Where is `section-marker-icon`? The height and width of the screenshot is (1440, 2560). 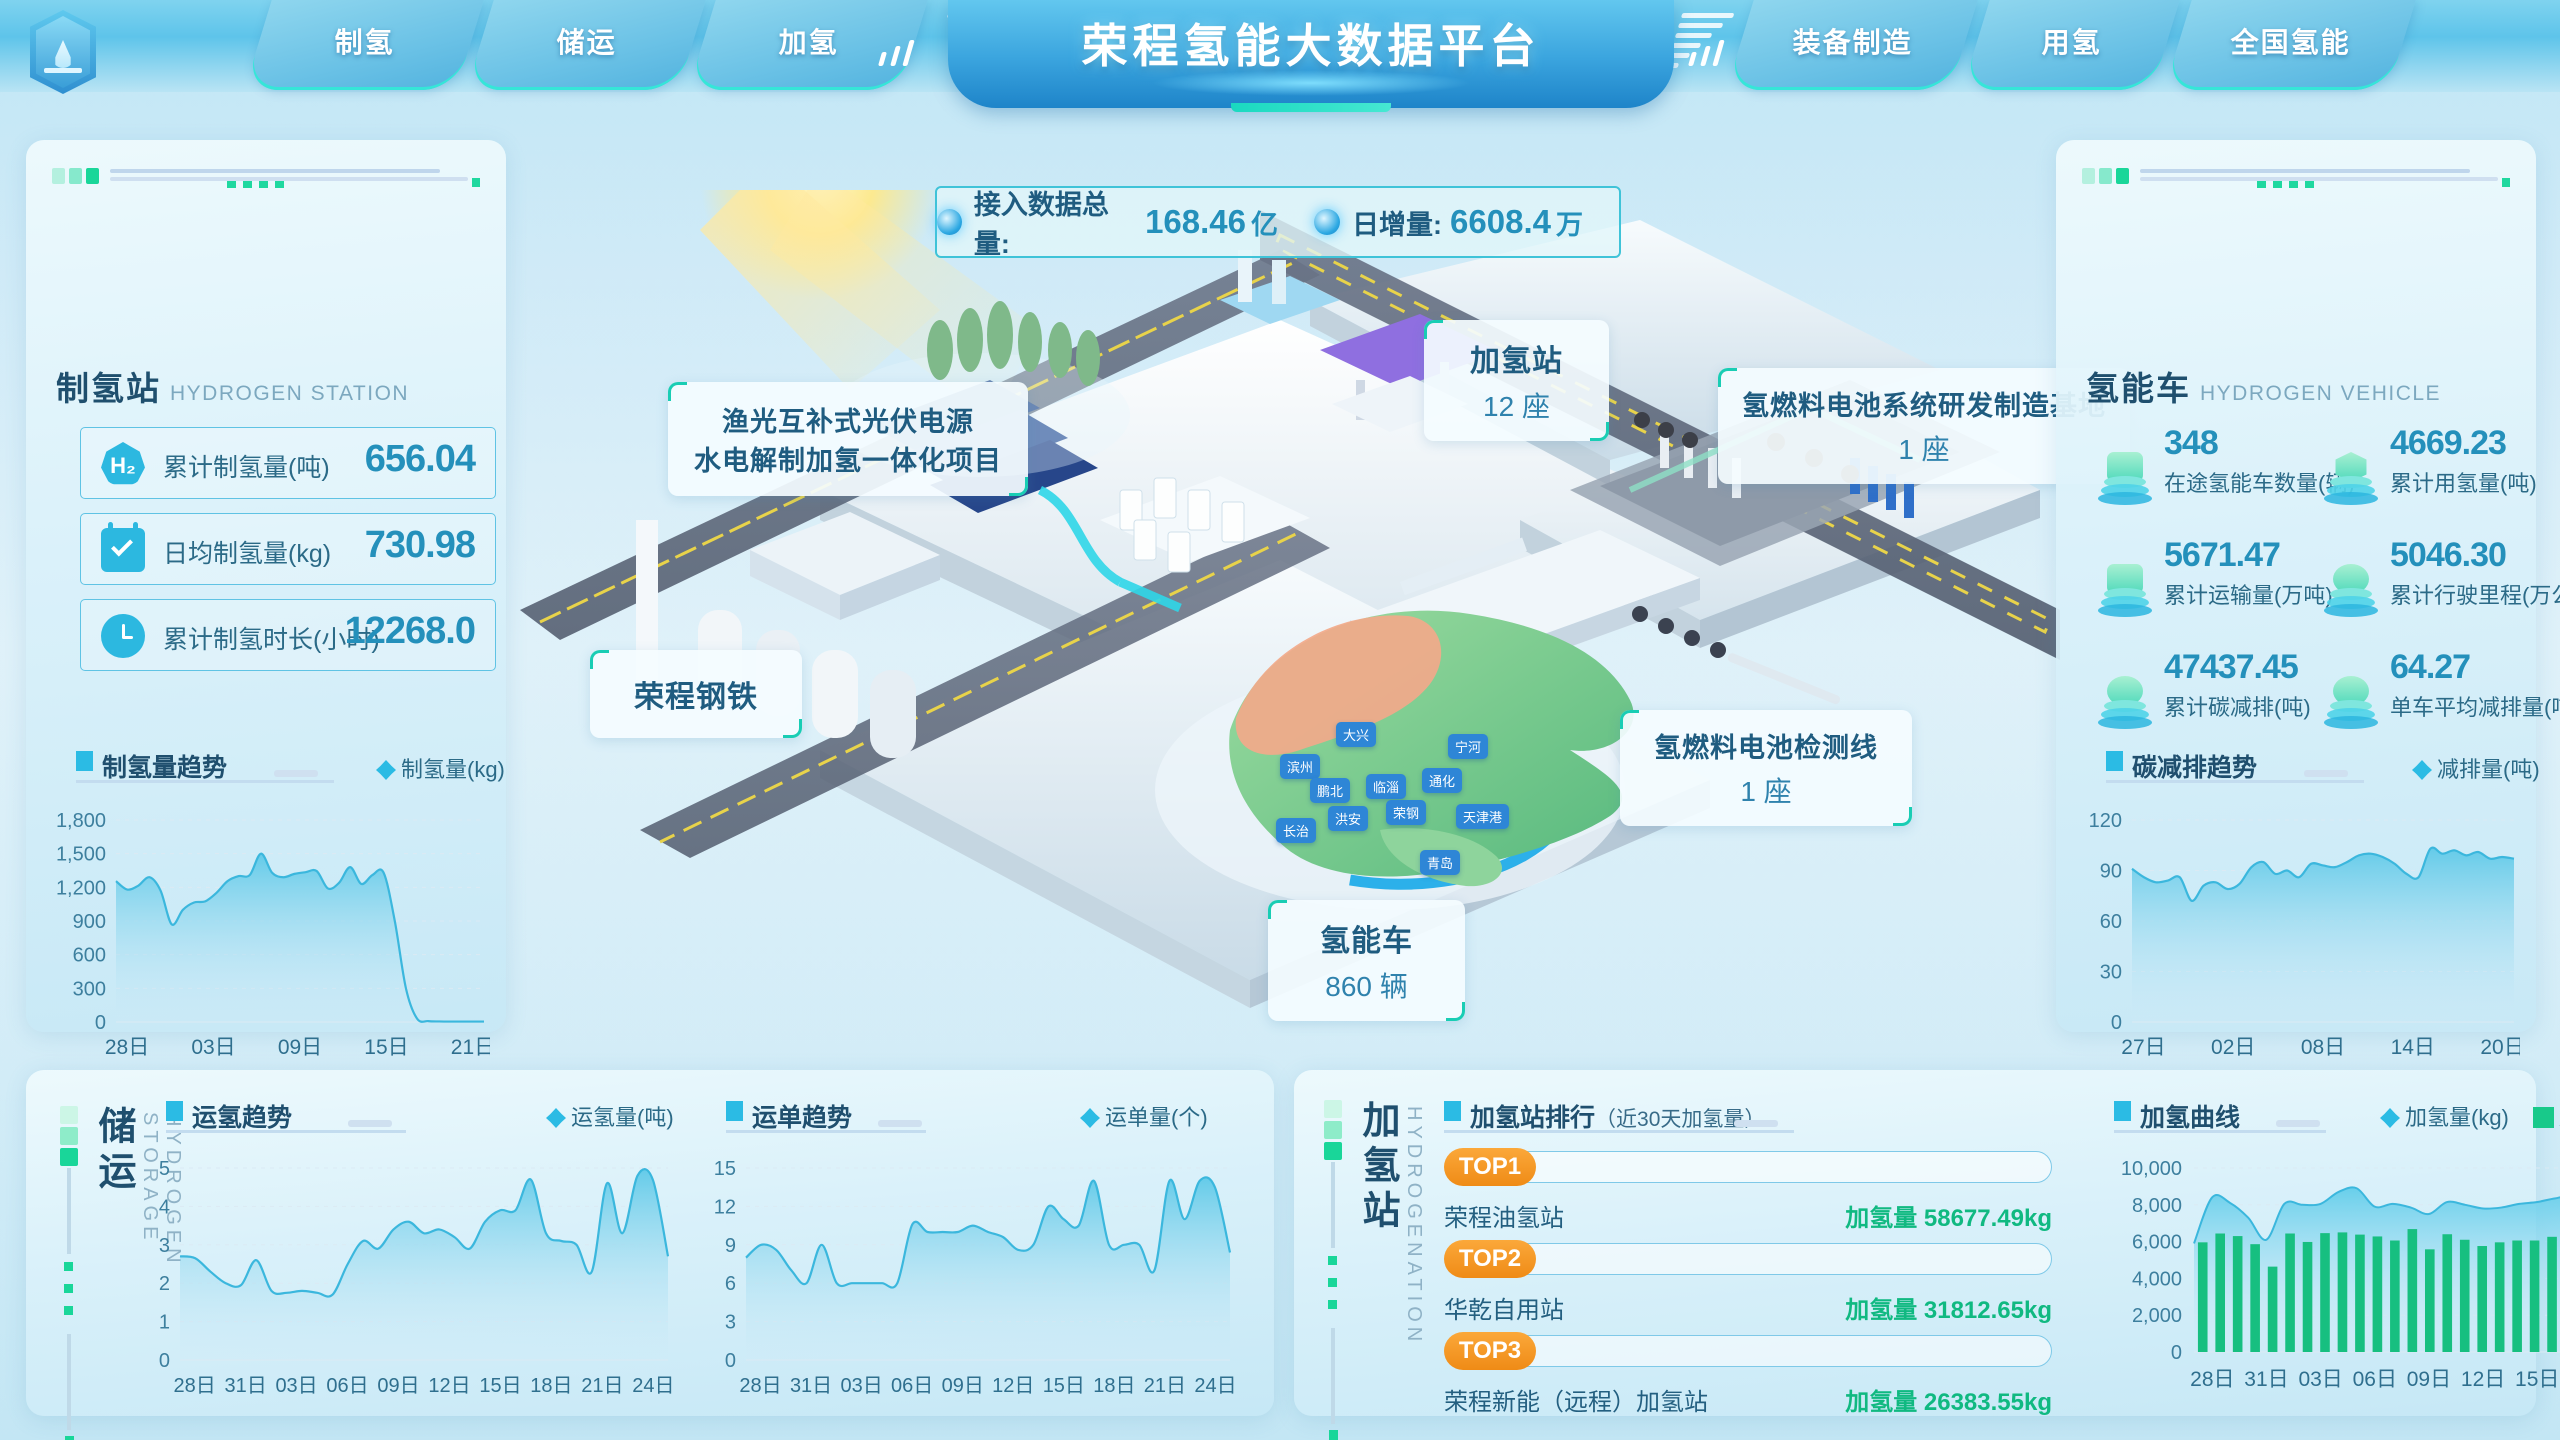
section-marker-icon is located at coordinates (84, 761).